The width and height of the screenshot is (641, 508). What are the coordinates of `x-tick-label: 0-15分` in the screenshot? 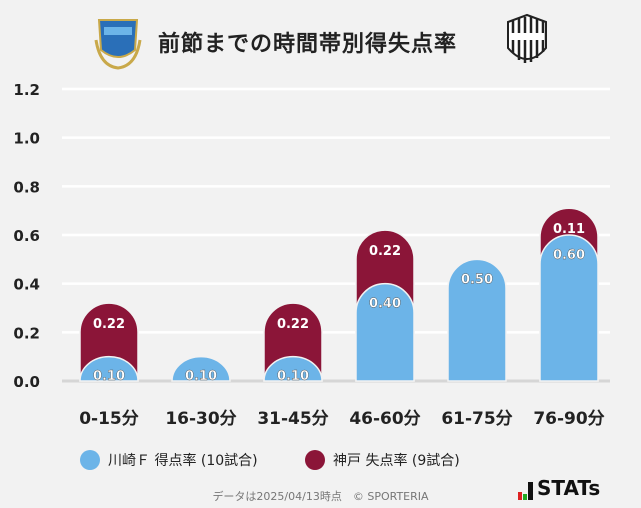 It's located at (109, 419).